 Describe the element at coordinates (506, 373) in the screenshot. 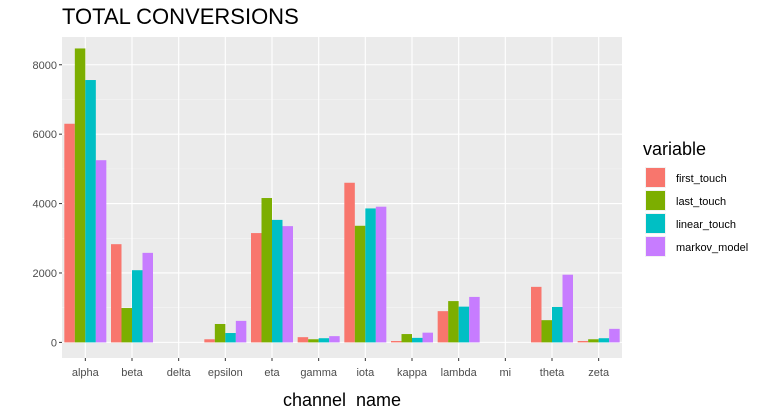

I see `x-tick-label-mi: mi` at that location.